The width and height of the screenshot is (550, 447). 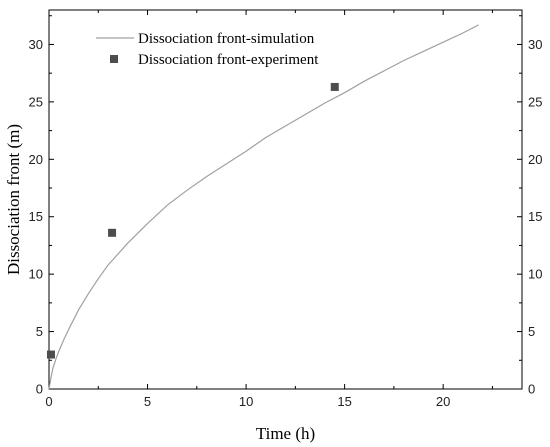 What do you see at coordinates (228, 60) in the screenshot?
I see `legend-label: Dissociation front-experiment` at bounding box center [228, 60].